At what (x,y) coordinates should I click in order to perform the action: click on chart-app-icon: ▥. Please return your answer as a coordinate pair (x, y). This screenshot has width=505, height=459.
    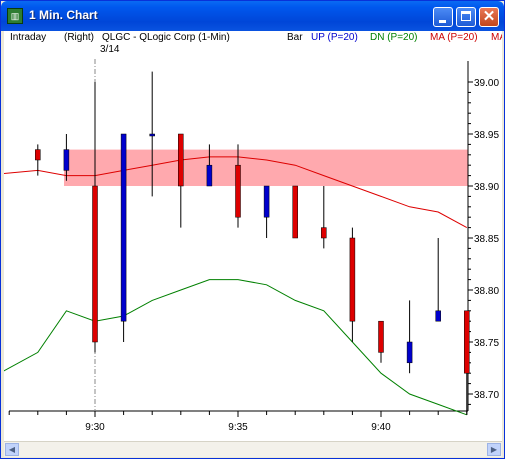
    Looking at the image, I should click on (15, 16).